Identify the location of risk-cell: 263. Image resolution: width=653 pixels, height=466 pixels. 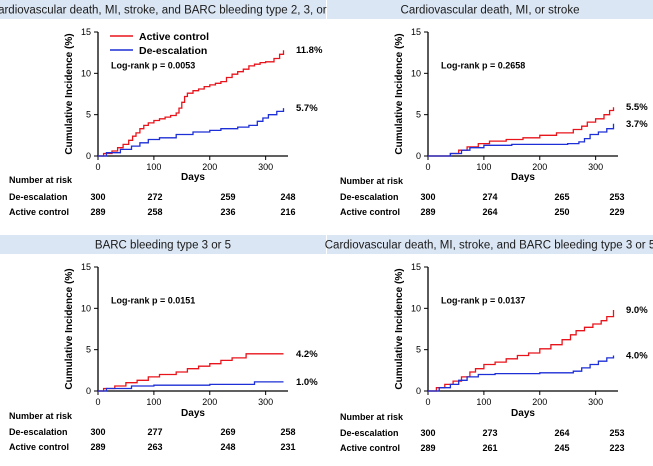
(154, 447).